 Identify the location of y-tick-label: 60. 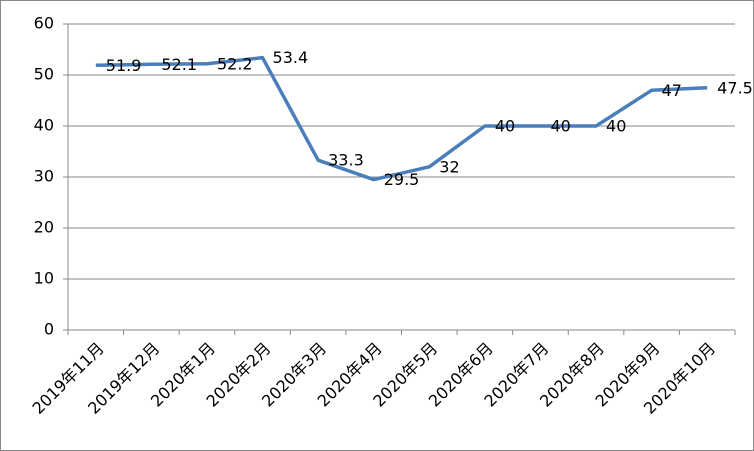
(44, 23).